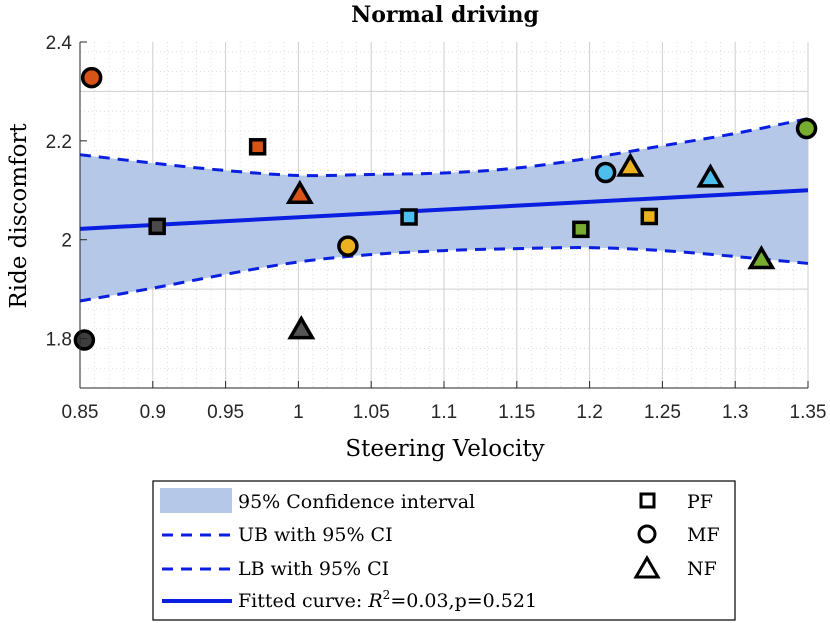 This screenshot has width=830, height=623. Describe the element at coordinates (463, 601) in the screenshot. I see `legend-fit-stats: =0.03,p=0.521` at that location.